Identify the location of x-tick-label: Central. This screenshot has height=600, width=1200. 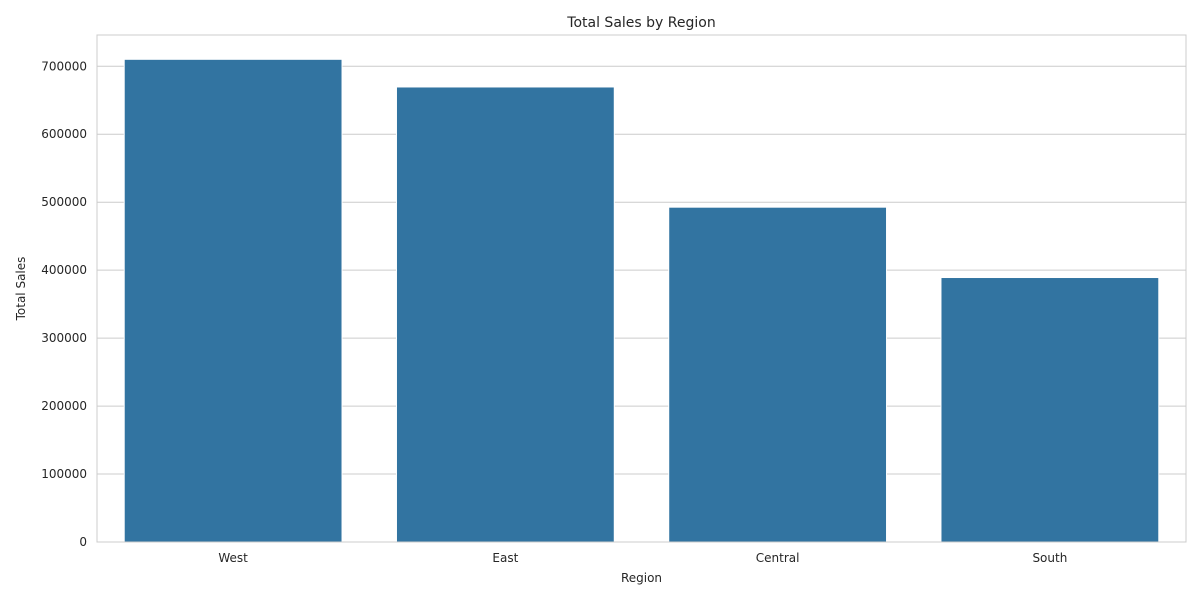
(778, 558).